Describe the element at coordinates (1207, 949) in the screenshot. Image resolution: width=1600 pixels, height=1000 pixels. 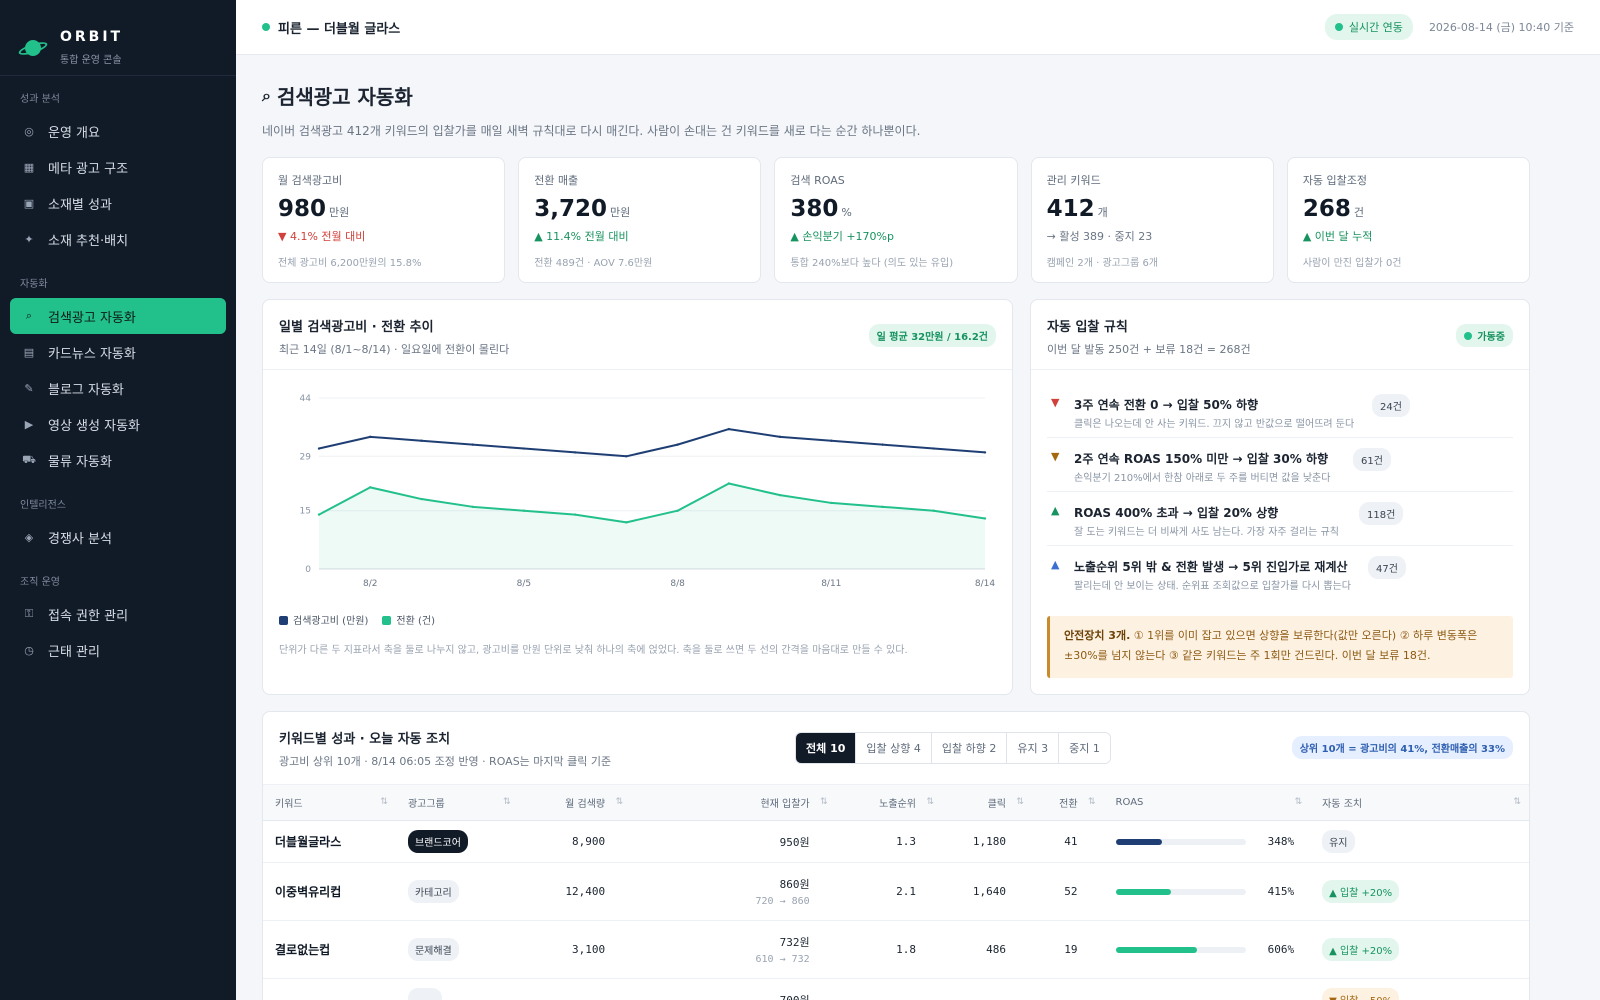
I see `roas-cell: 606%` at that location.